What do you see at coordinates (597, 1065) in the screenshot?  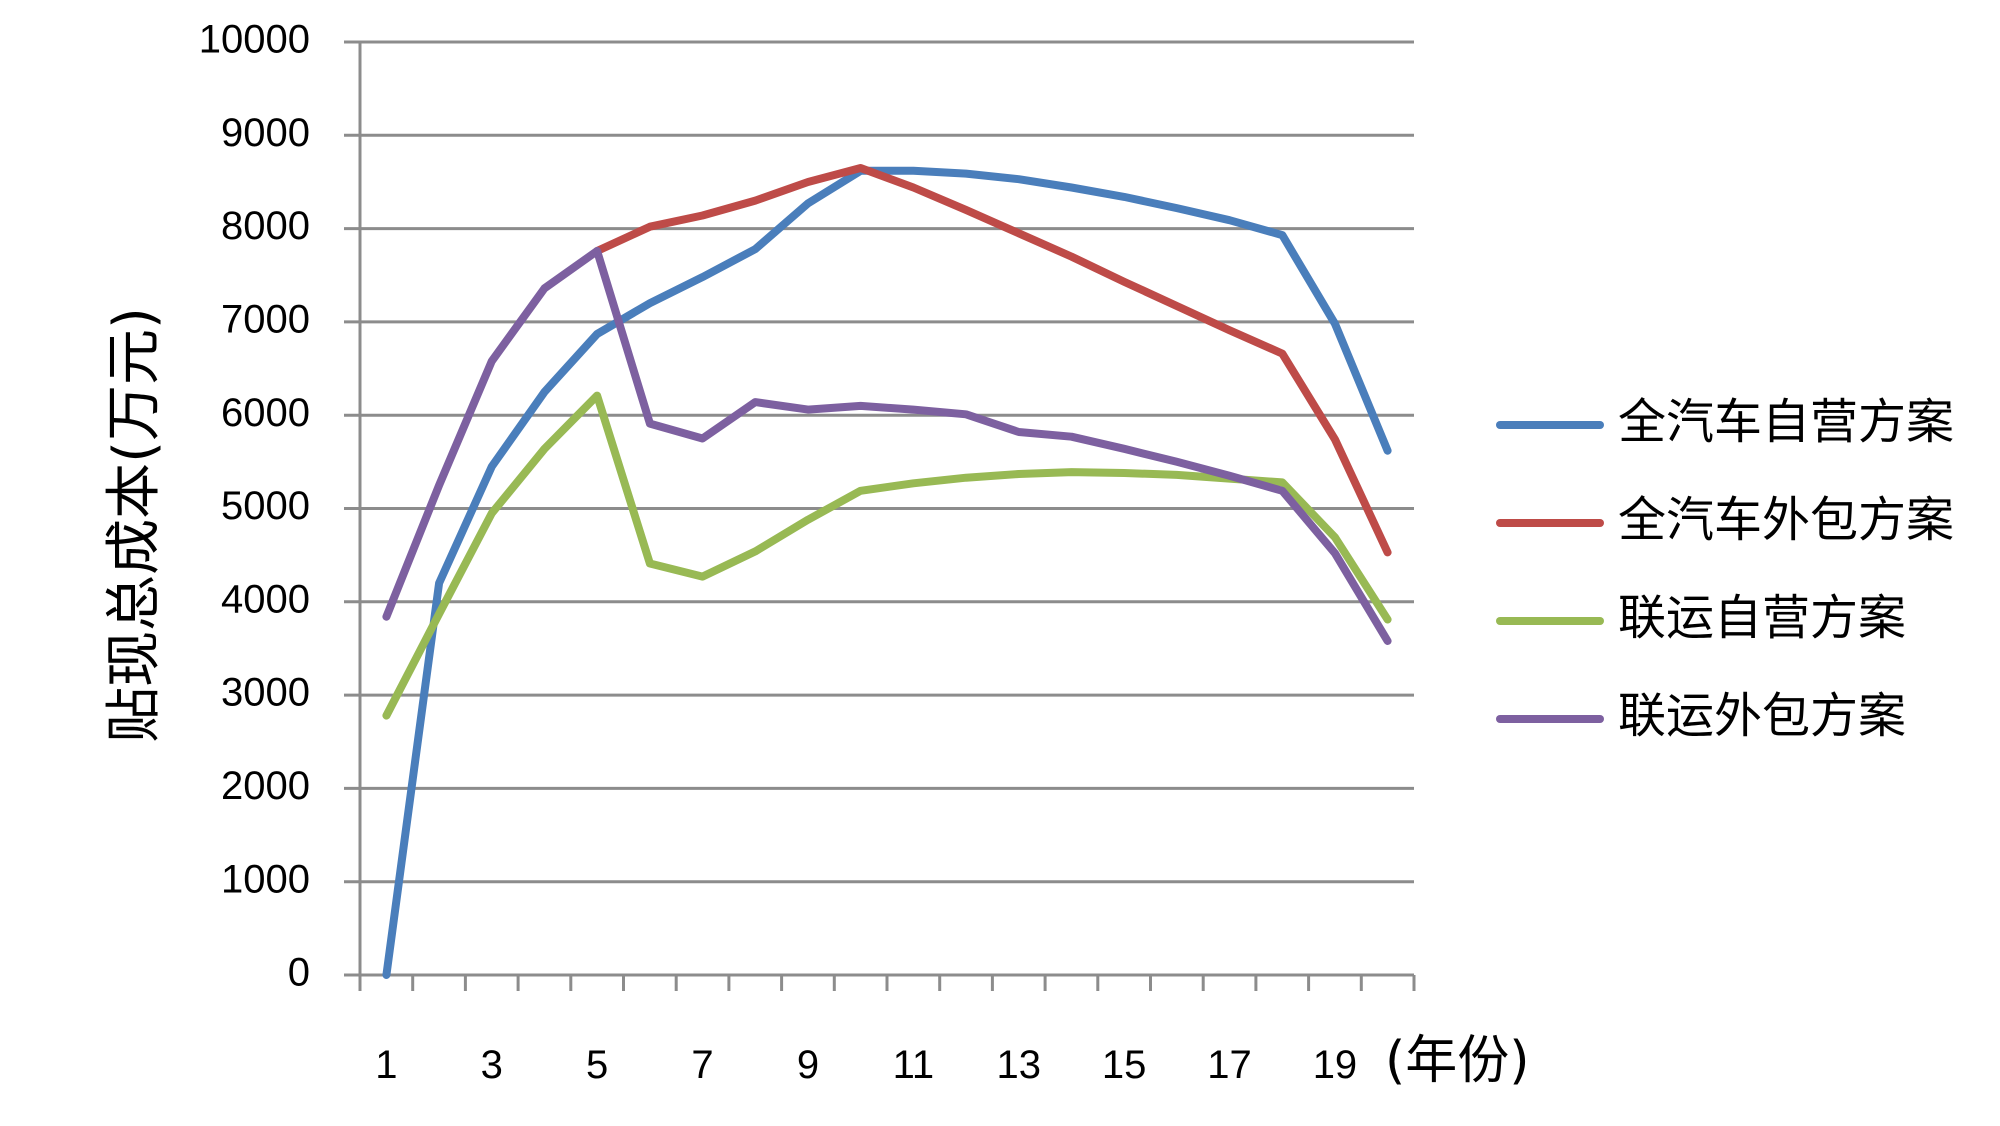 I see `x-tick-label: 5` at bounding box center [597, 1065].